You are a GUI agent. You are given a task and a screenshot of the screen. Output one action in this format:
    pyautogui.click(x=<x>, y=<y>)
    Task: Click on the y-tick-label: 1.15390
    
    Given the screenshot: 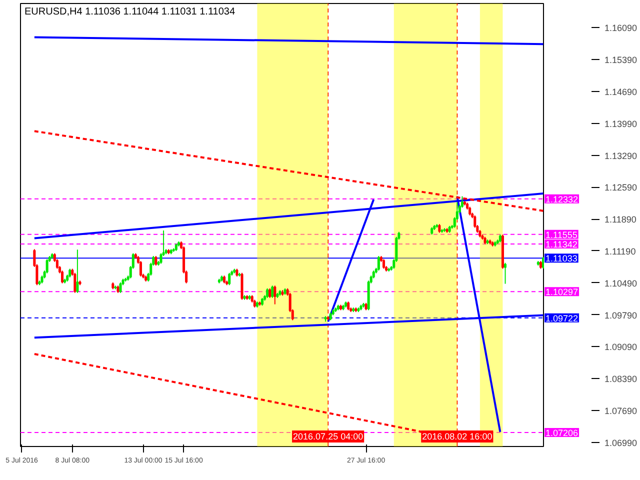 What is the action you would take?
    pyautogui.click(x=621, y=60)
    